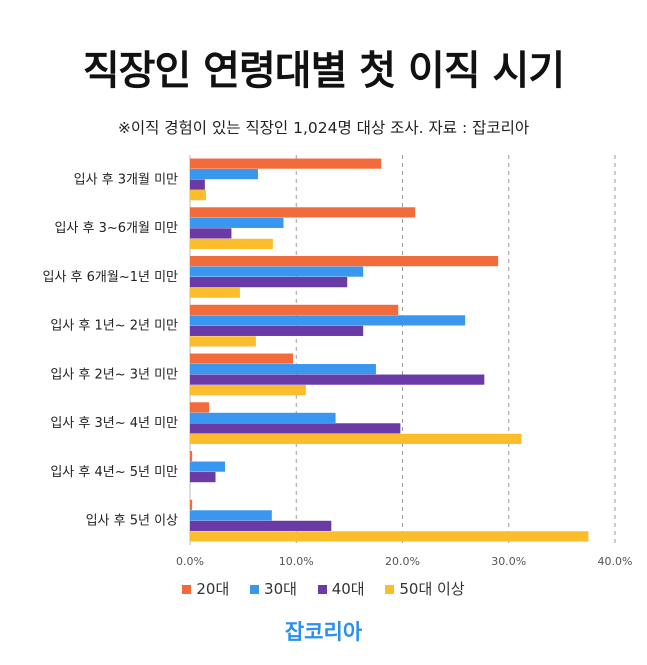 This screenshot has height=665, width=647. I want to click on category-label: 입사 후 5년 이상, so click(132, 521).